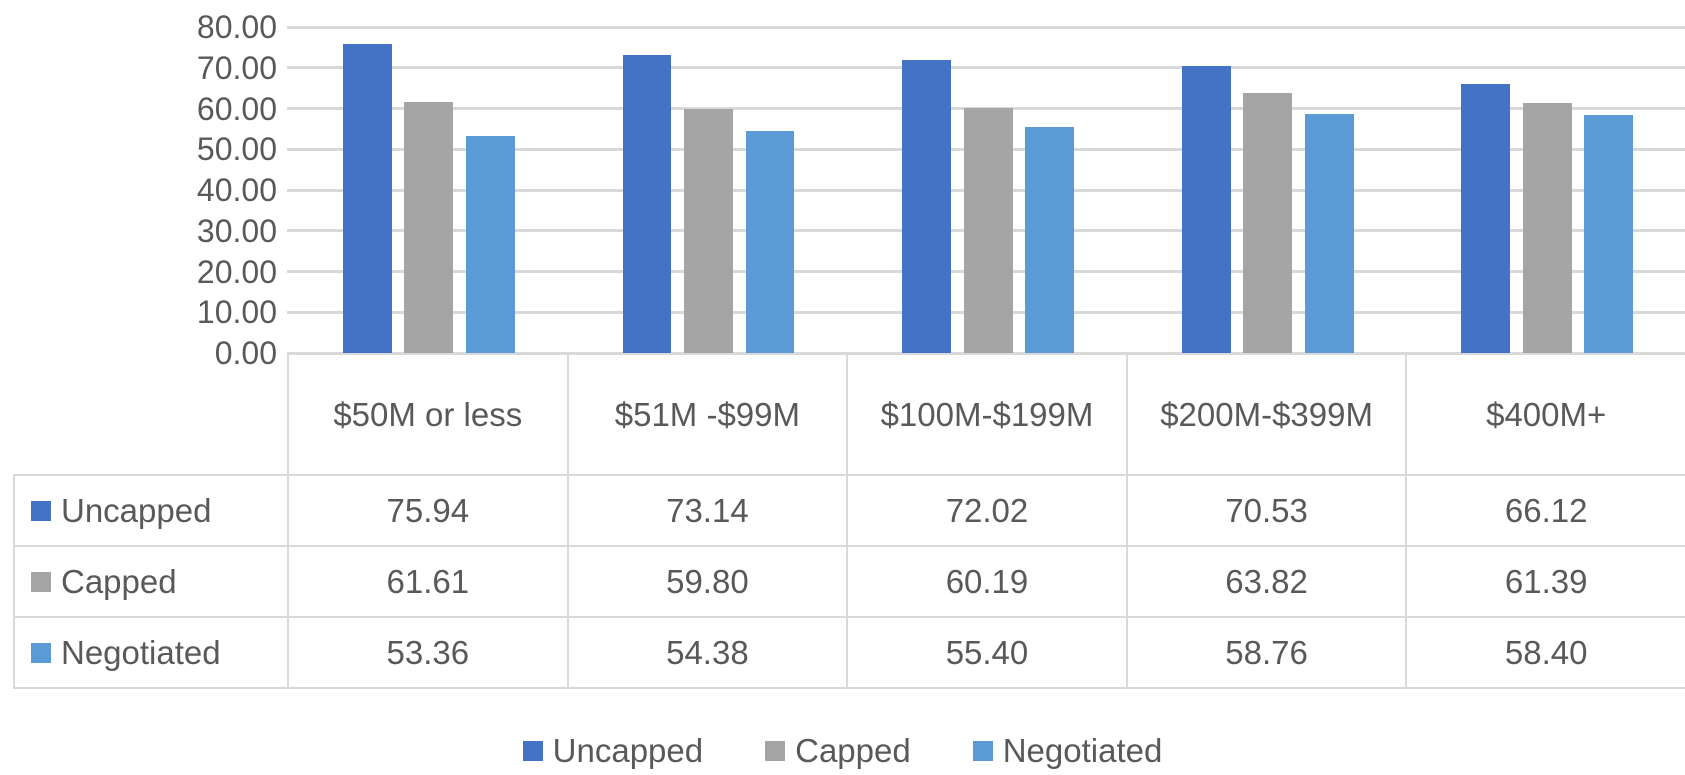  I want to click on y-tick-label: 40.00, so click(236, 190).